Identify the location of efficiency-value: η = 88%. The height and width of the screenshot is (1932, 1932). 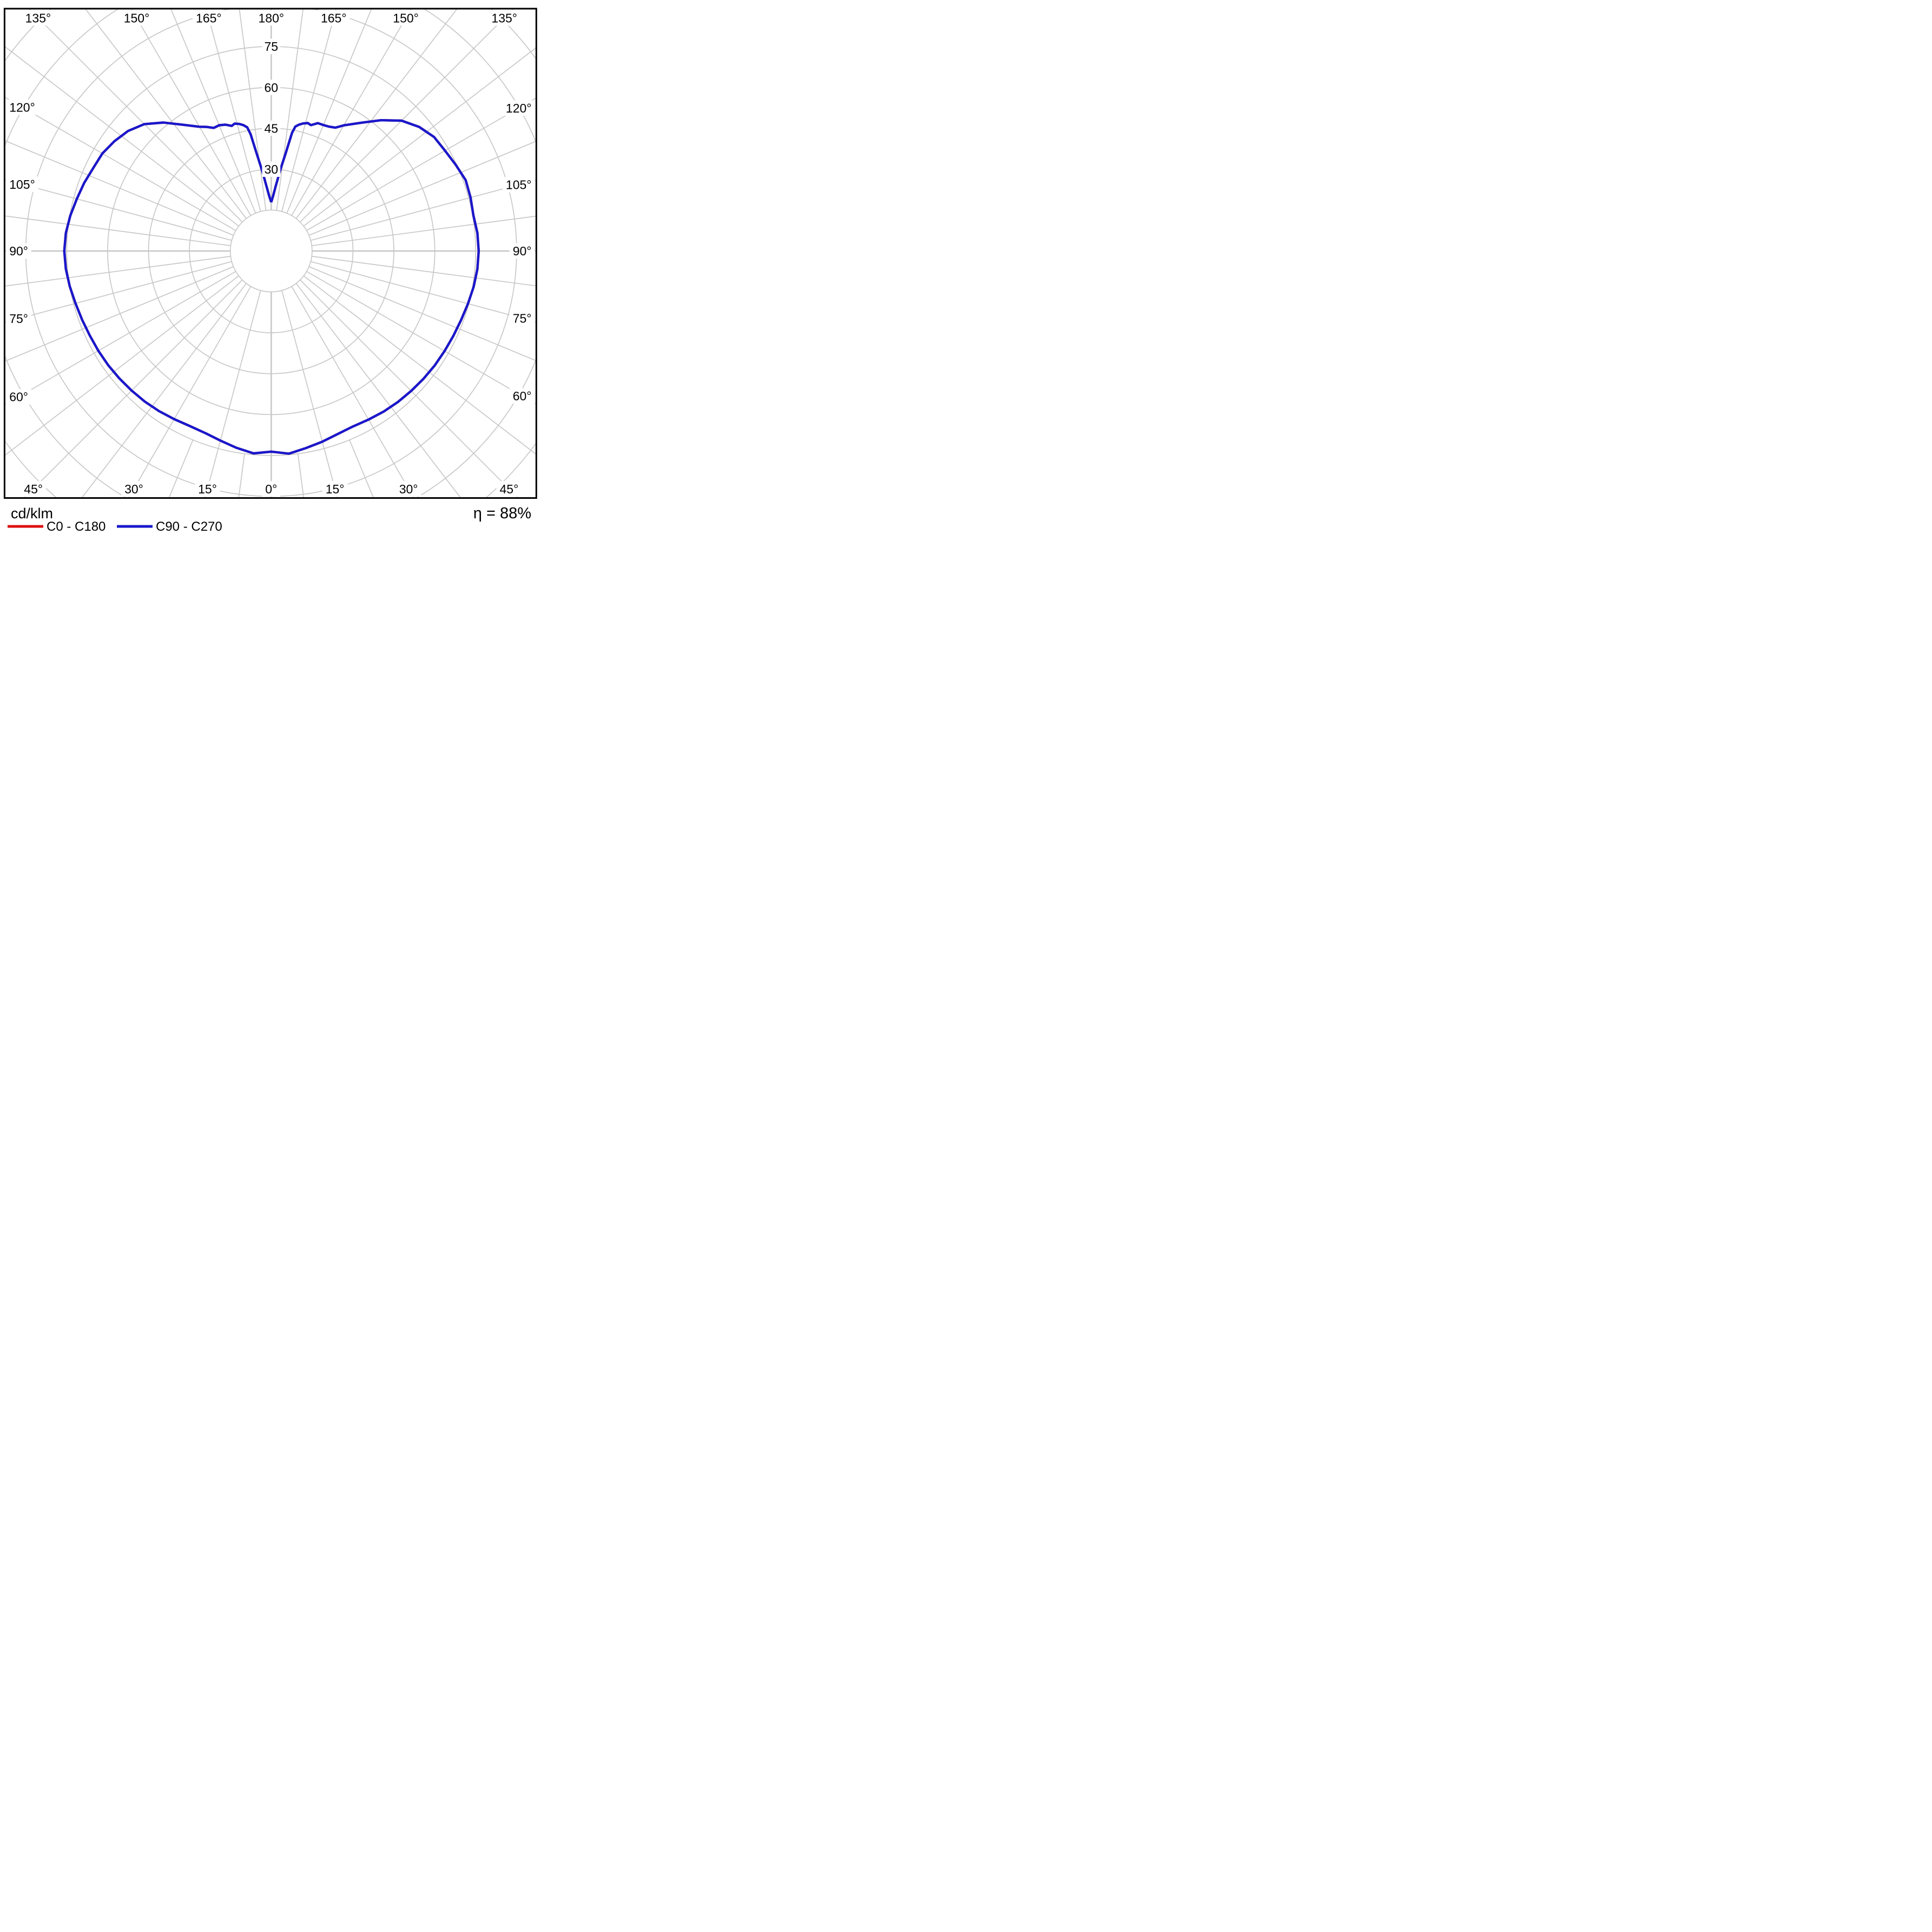
(502, 513).